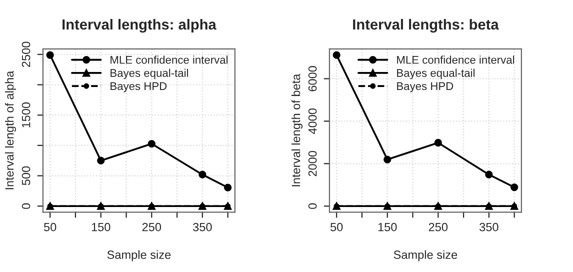 The image size is (573, 272). What do you see at coordinates (26, 115) in the screenshot?
I see `y-tick-label: 1500` at bounding box center [26, 115].